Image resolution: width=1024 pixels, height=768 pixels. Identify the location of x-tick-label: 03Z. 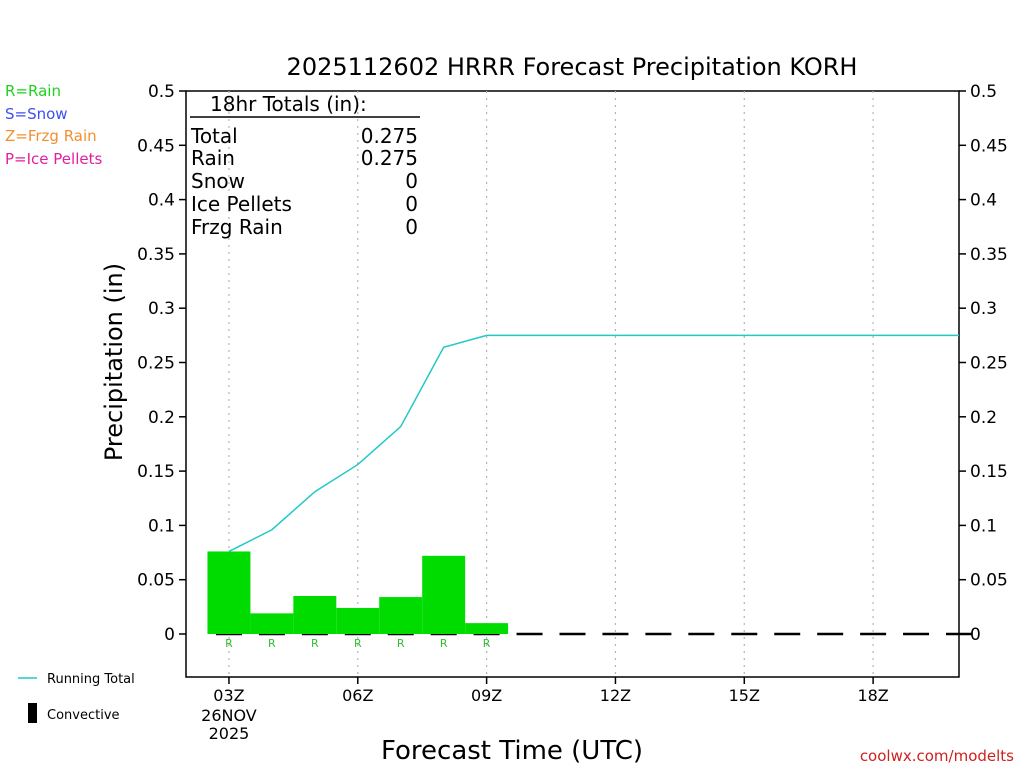
(228, 695).